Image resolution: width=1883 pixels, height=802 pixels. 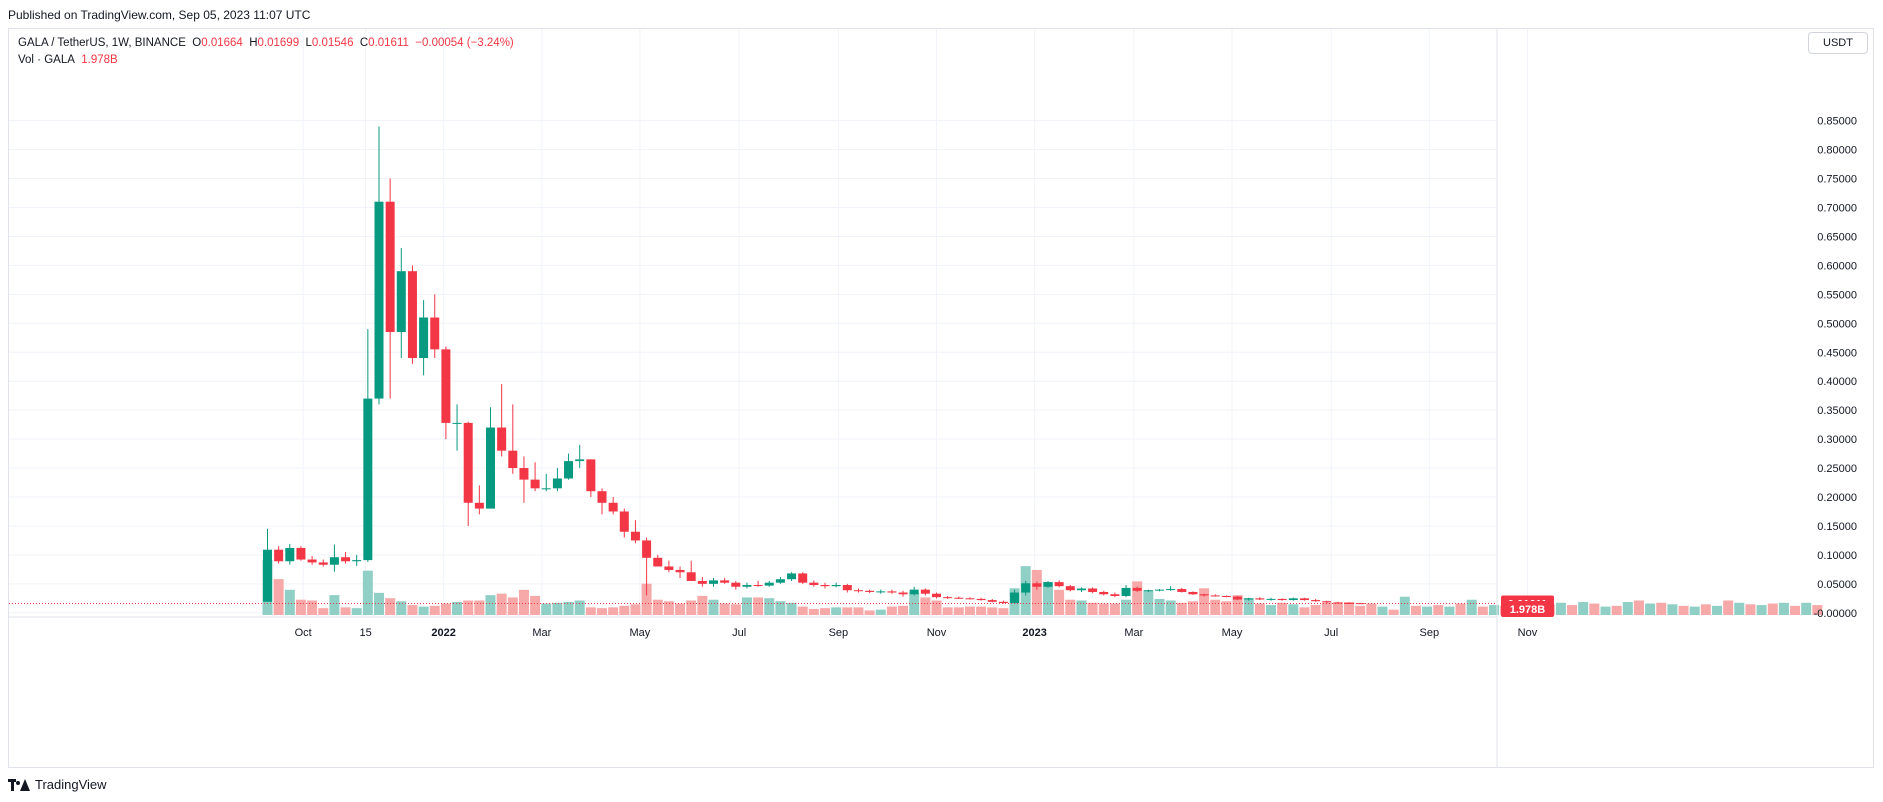 What do you see at coordinates (365, 633) in the screenshot?
I see `time-tick-label: 15` at bounding box center [365, 633].